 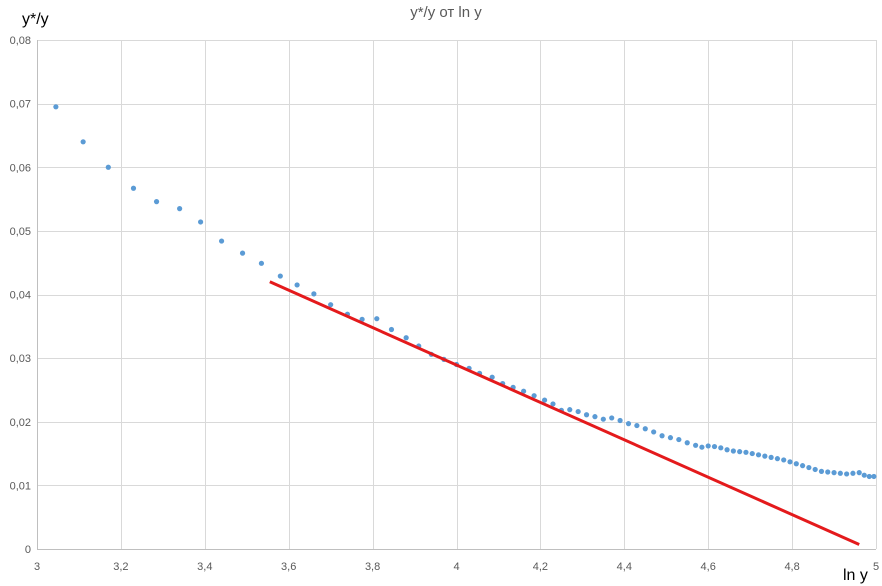 I want to click on x-axis-title: ln y, so click(x=855, y=575).